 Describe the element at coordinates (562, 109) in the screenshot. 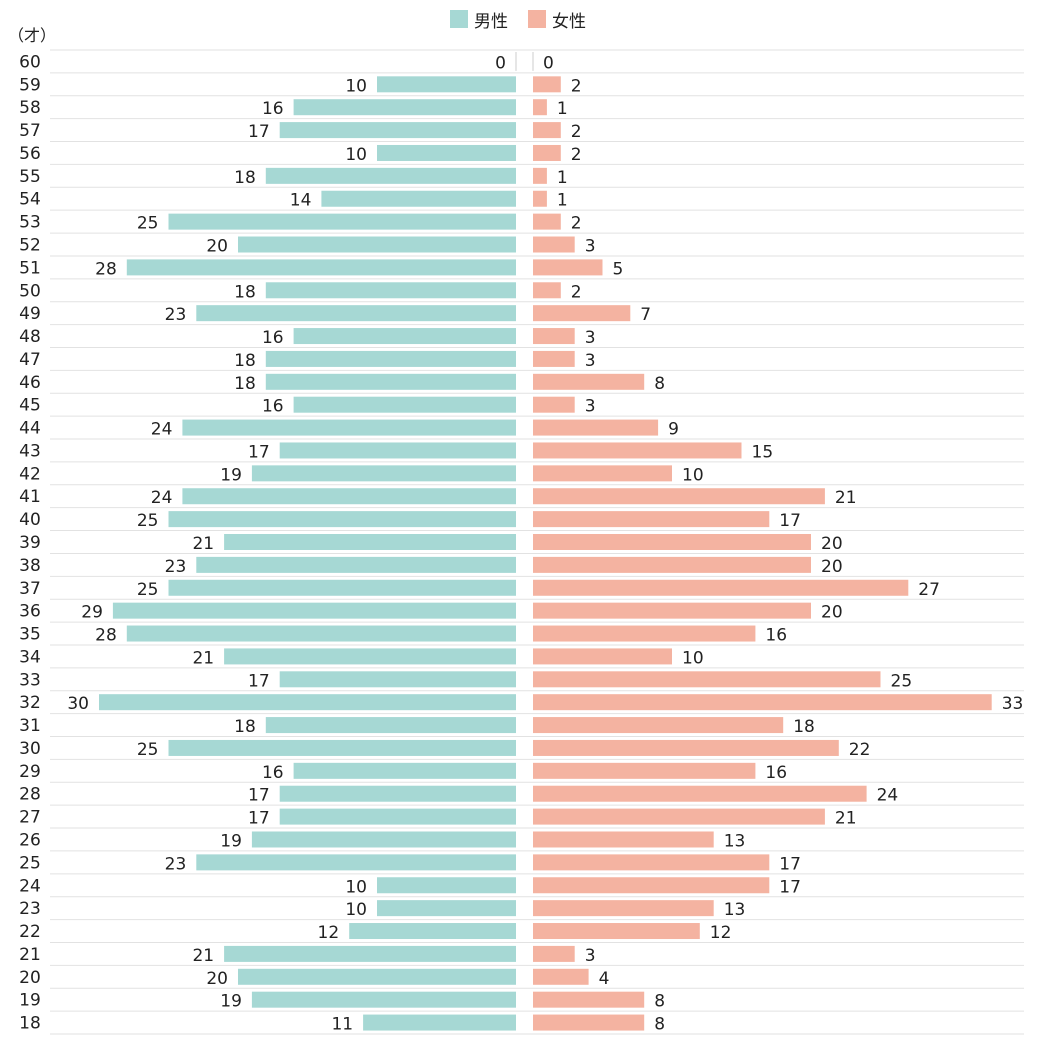

I see `value-label-female: 1` at that location.